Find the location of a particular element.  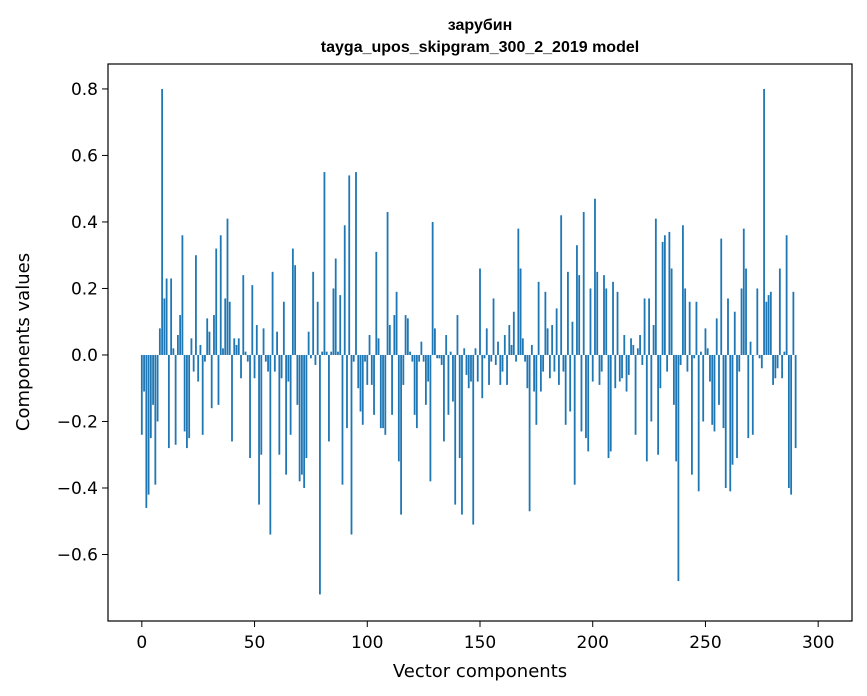

chart-subtitle: tayga_upos_skipgram_300_2_2019 model is located at coordinates (480, 47).